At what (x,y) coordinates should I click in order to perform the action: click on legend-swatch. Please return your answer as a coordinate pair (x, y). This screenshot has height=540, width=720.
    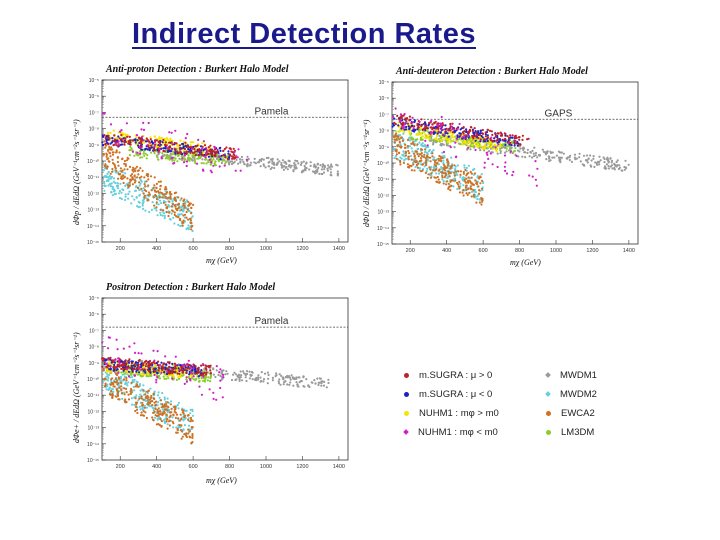
    Looking at the image, I should click on (406, 394).